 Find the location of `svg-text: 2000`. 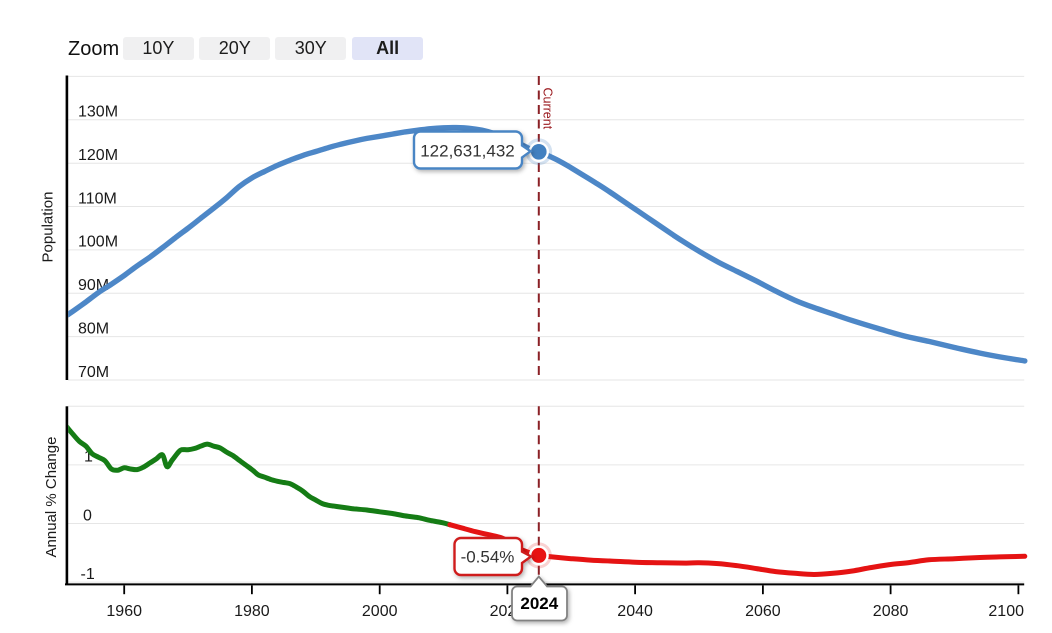

svg-text: 2000 is located at coordinates (380, 611).